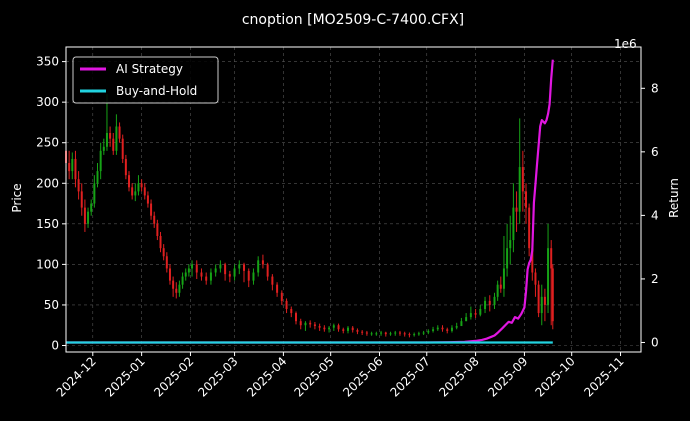  Describe the element at coordinates (47, 143) in the screenshot. I see `y-tick-label: 250` at that location.